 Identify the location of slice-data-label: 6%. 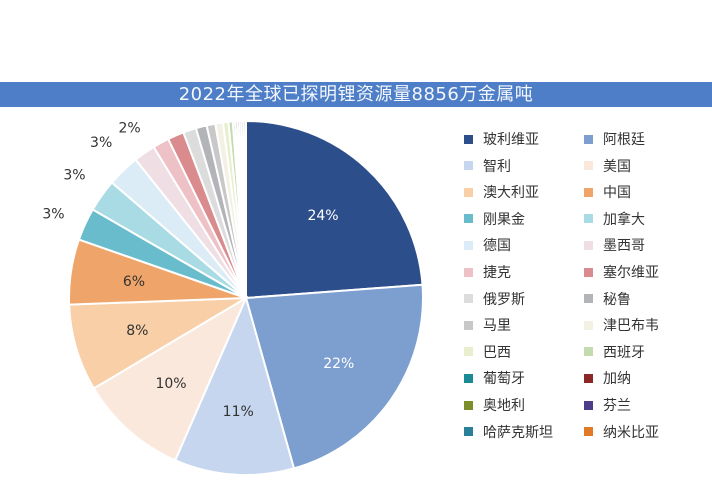
(134, 282).